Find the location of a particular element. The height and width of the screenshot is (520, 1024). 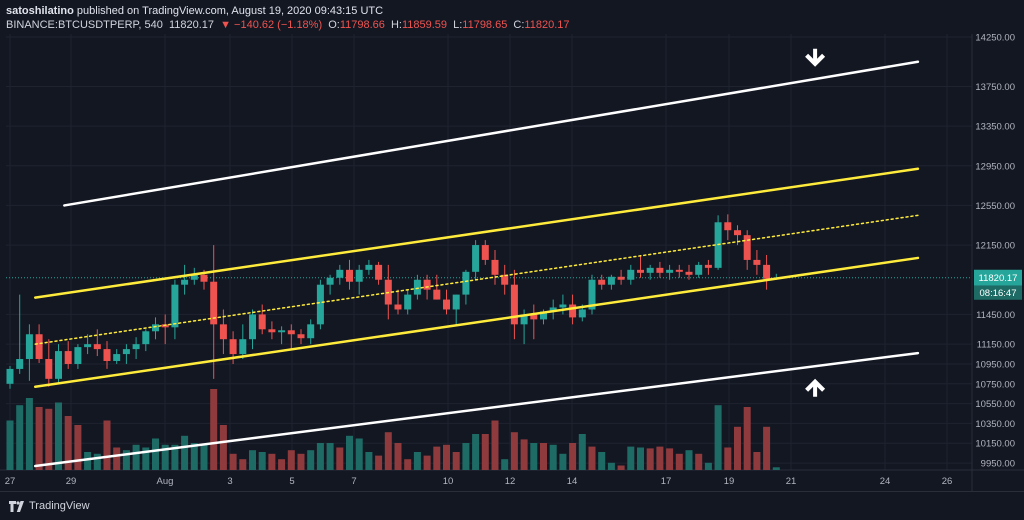

tradingview-brand: TradingView is located at coordinates (59, 506).